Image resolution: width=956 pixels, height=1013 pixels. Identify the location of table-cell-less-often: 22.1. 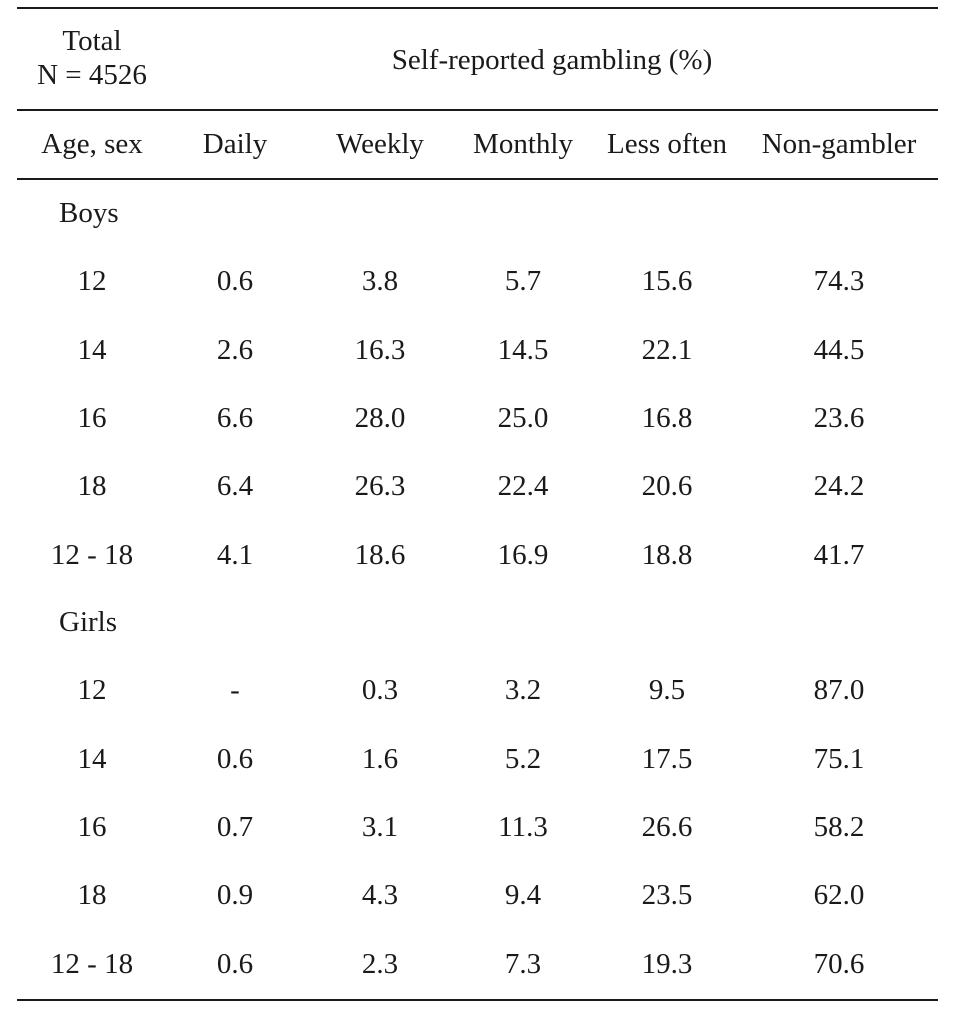
(667, 350).